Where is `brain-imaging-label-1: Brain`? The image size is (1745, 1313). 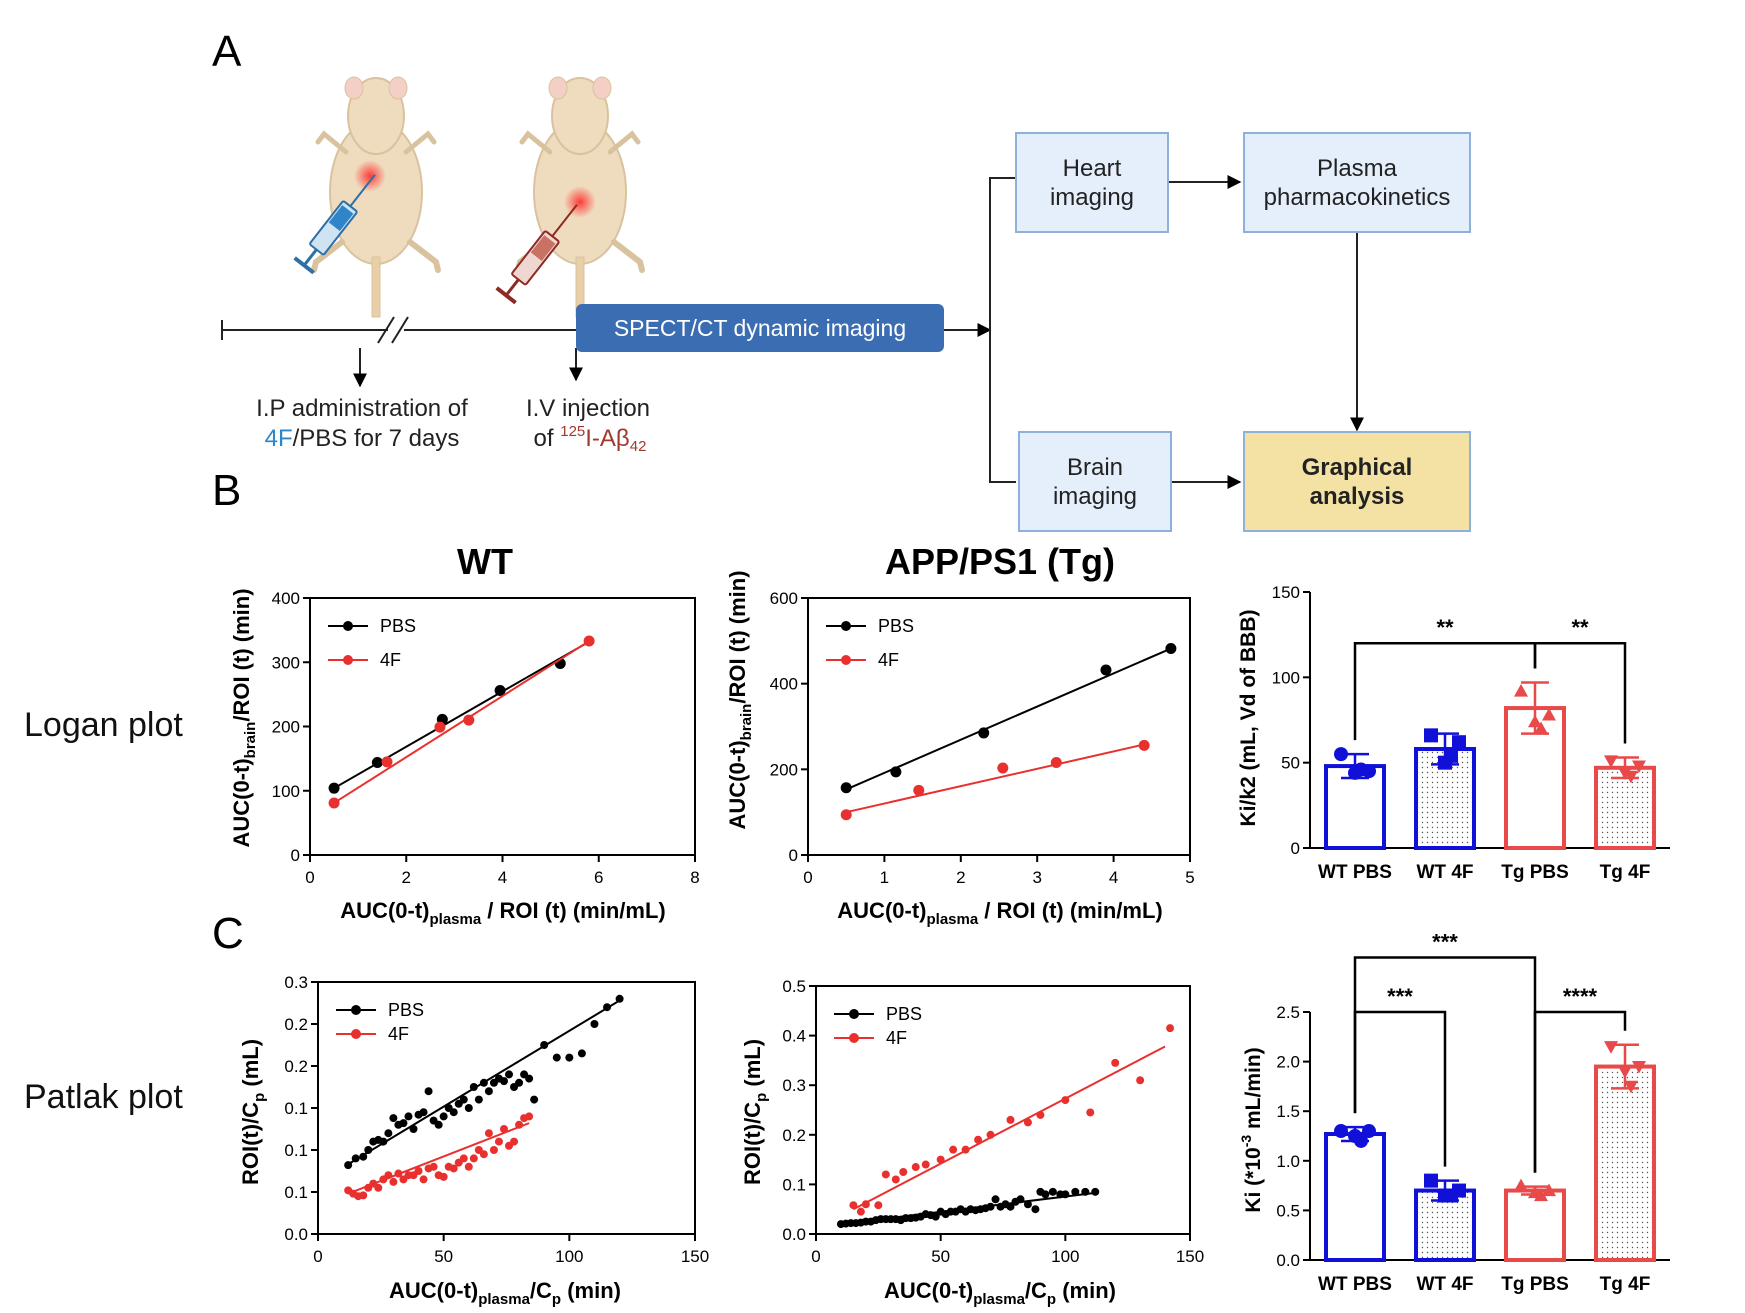 brain-imaging-label-1: Brain is located at coordinates (1095, 467).